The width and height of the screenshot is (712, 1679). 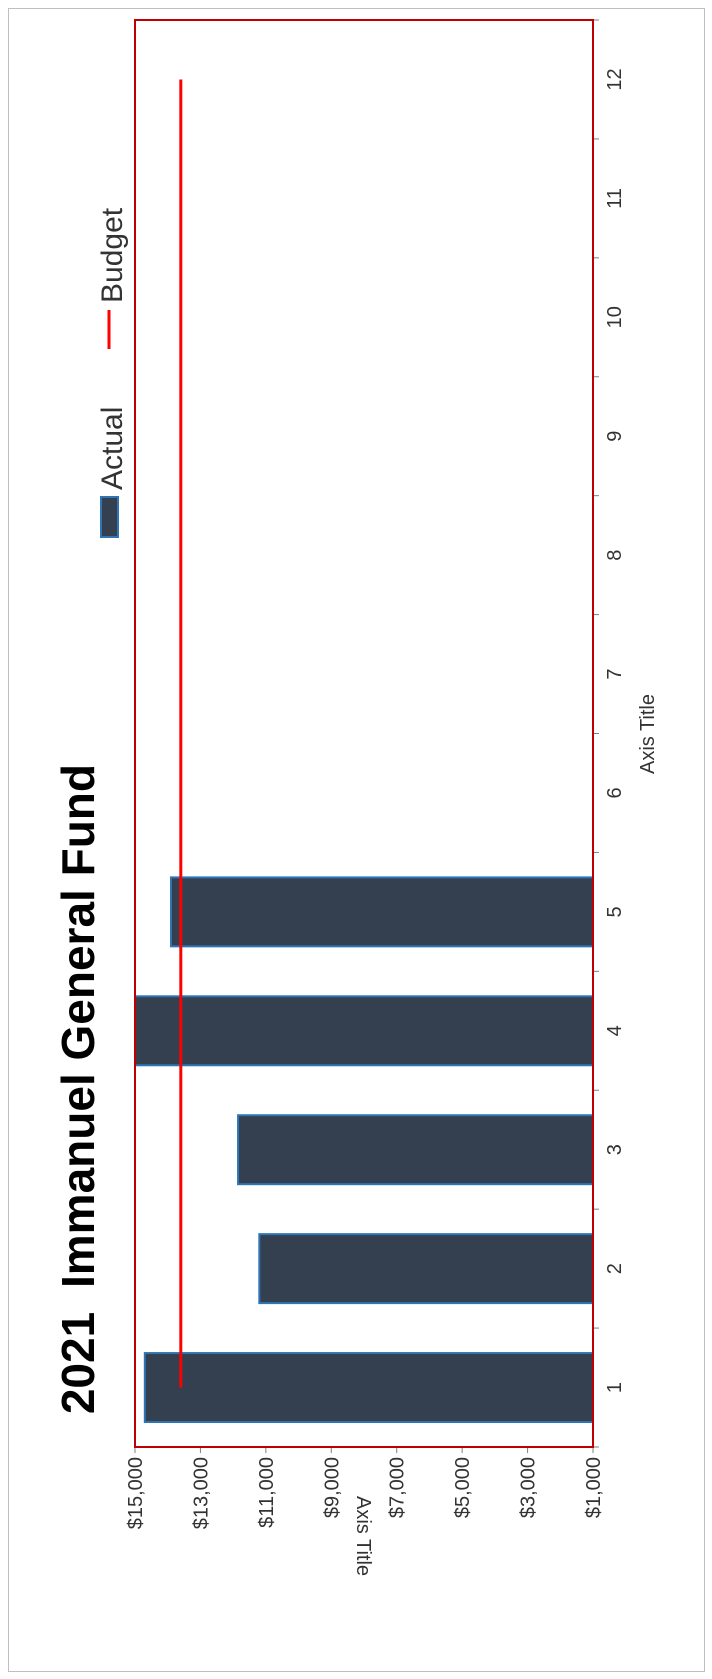 I want to click on legend-actual-label: Actual, so click(x=112, y=448).